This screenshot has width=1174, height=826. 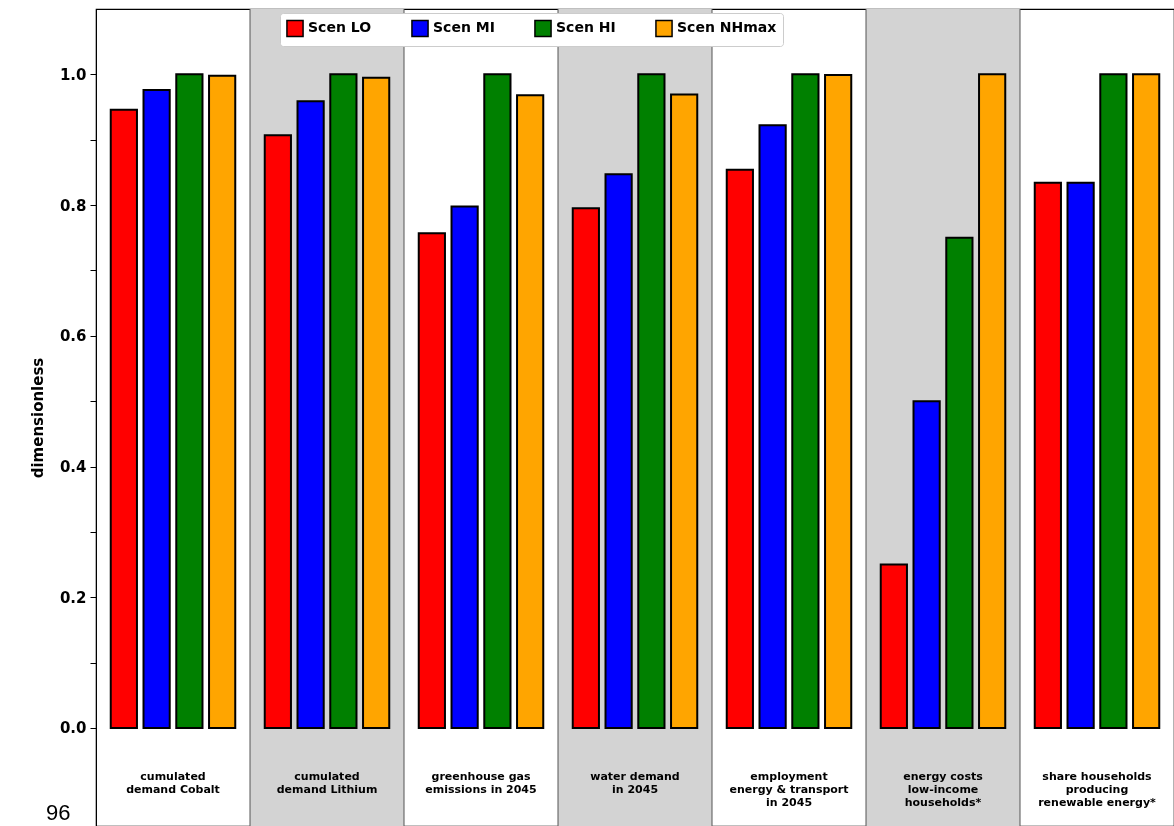 I want to click on y-tick-label: 0.4, so click(x=73, y=467).